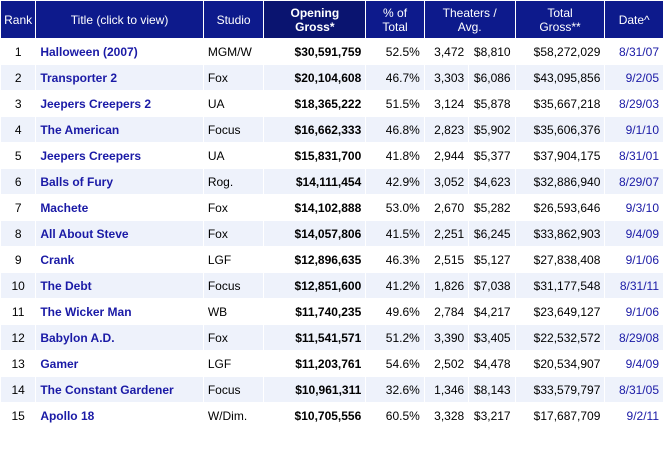 Image resolution: width=664 pixels, height=451 pixels. I want to click on date-link: 8/31/01, so click(634, 155).